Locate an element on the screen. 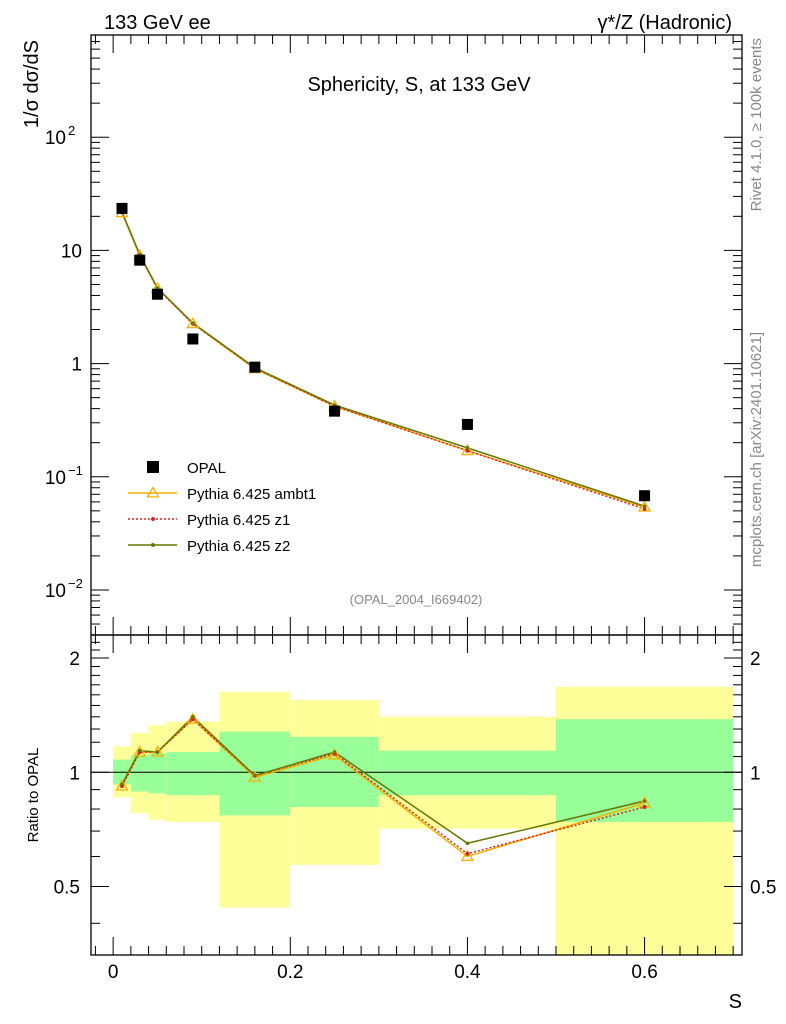  legend-label: Pythia 6.425 z2 is located at coordinates (238, 546).